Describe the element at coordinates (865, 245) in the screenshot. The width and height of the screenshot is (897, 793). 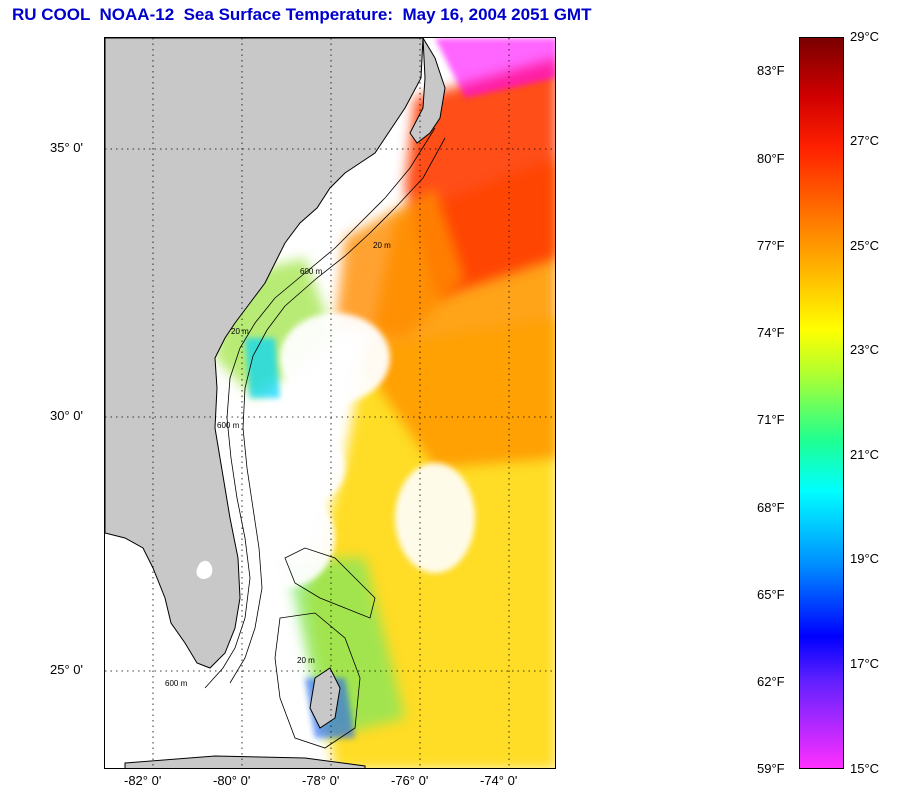
I see `colorbar-c-label: 25°C` at that location.